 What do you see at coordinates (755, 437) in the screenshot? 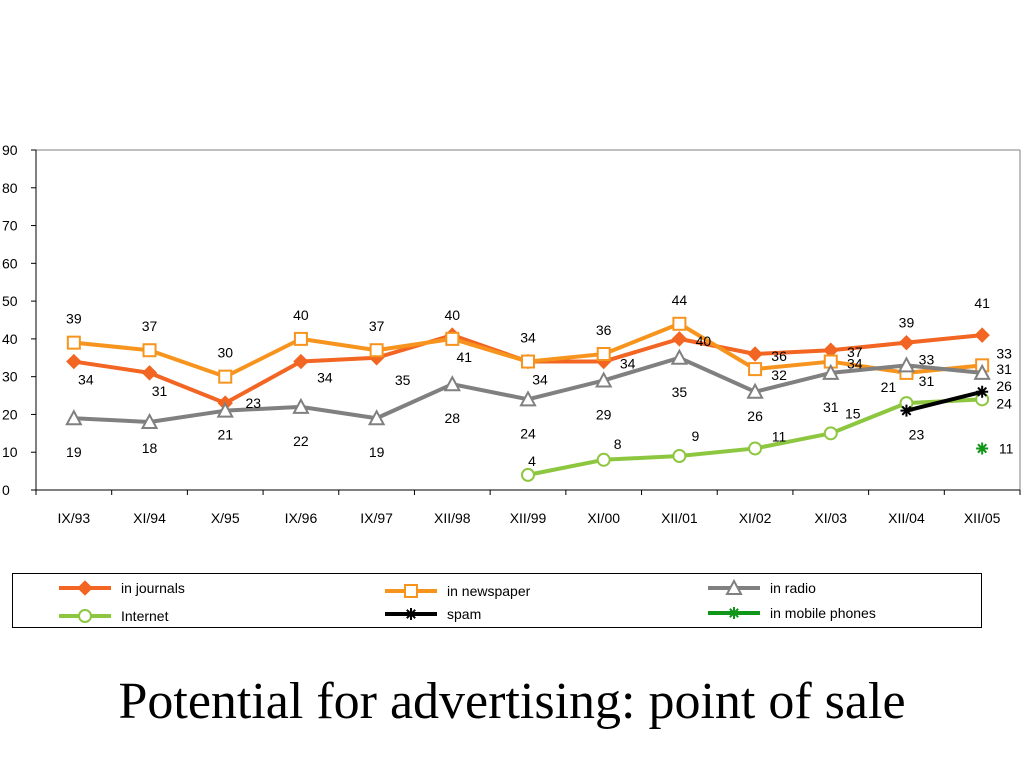
I see `series-internet` at bounding box center [755, 437].